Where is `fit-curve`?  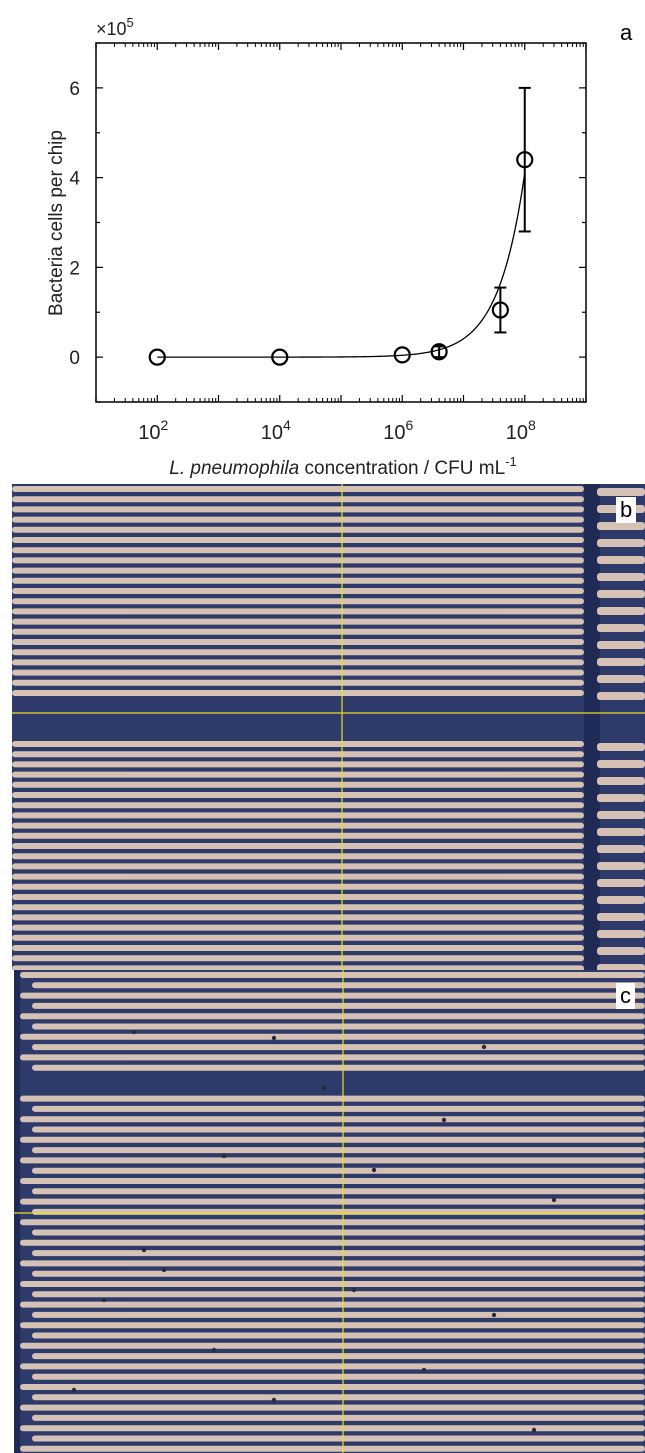
fit-curve is located at coordinates (341, 265).